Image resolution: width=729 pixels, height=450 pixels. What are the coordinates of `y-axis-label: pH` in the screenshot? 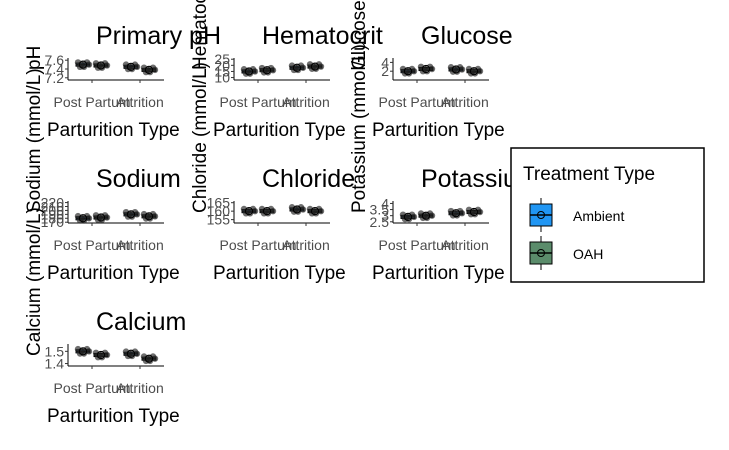 It's located at (34, 58).